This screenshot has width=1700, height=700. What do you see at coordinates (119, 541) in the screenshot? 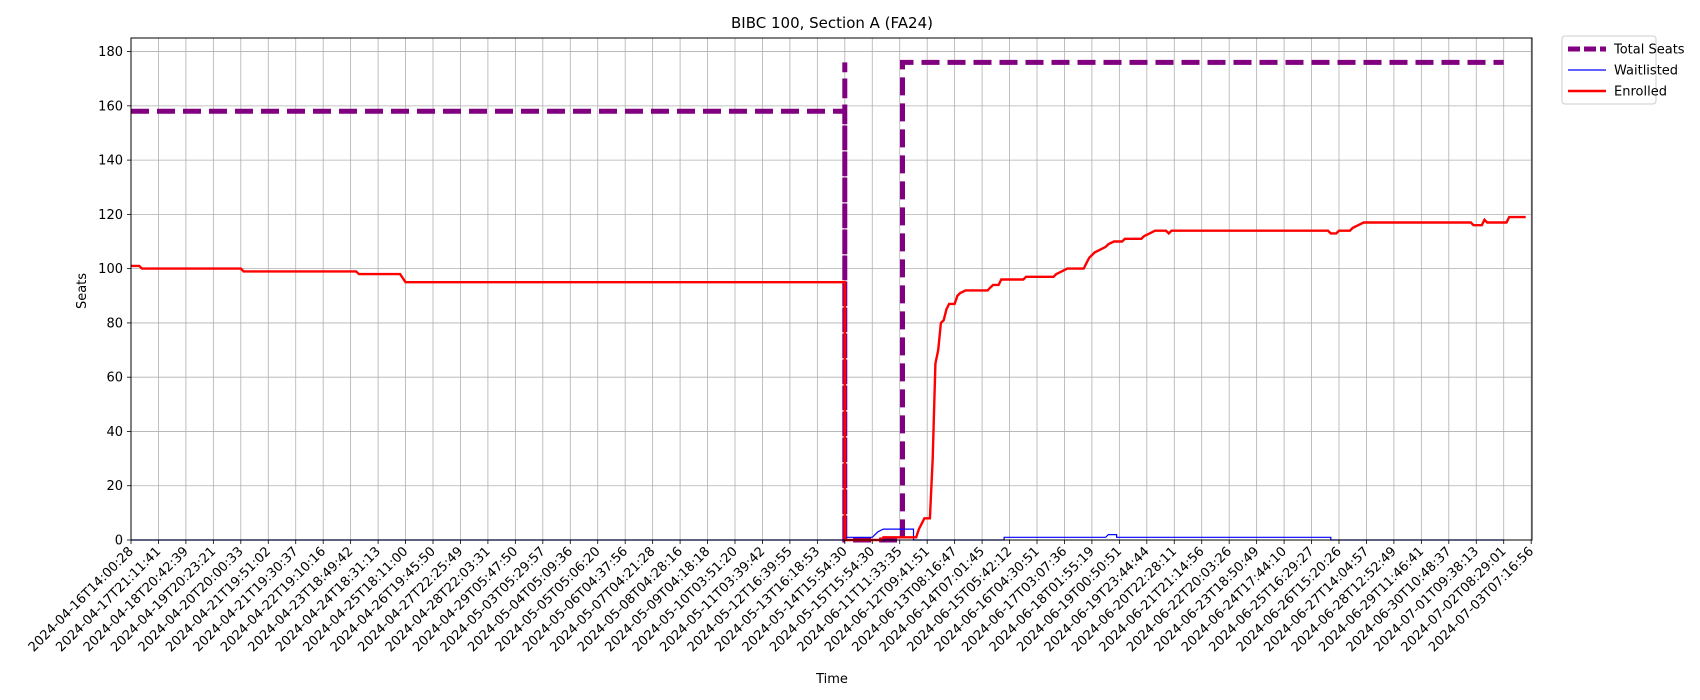
I see `y-tick-label: 0` at bounding box center [119, 541].